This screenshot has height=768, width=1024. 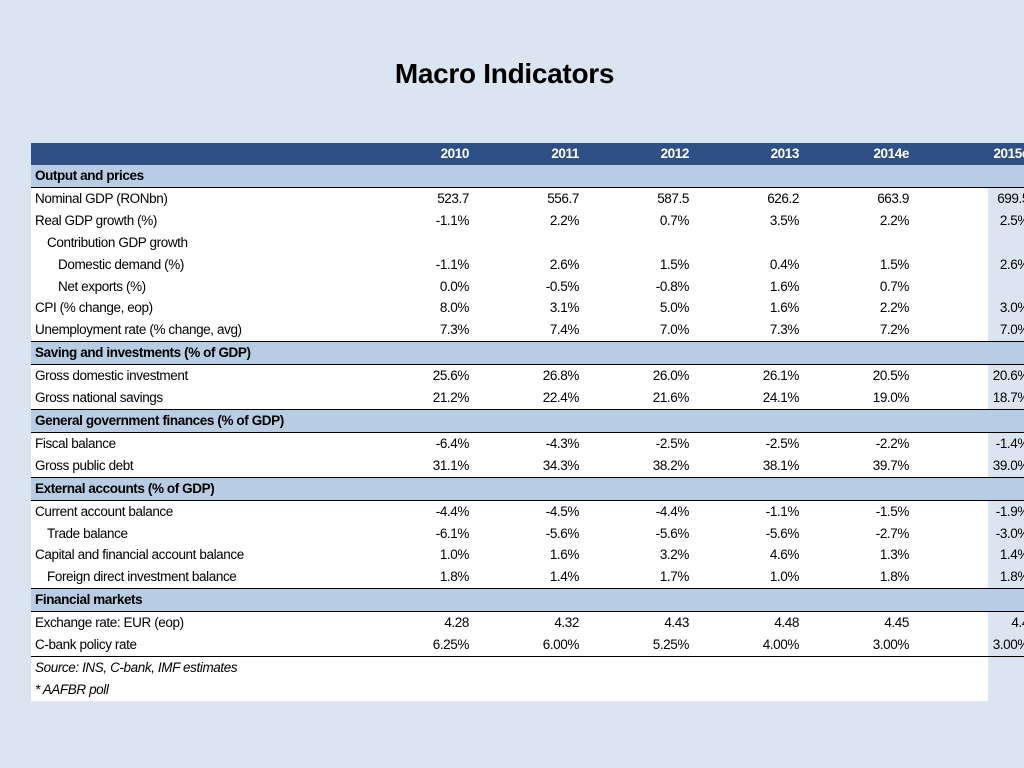 What do you see at coordinates (1009, 511) in the screenshot?
I see `value-cell: -1.9%` at bounding box center [1009, 511].